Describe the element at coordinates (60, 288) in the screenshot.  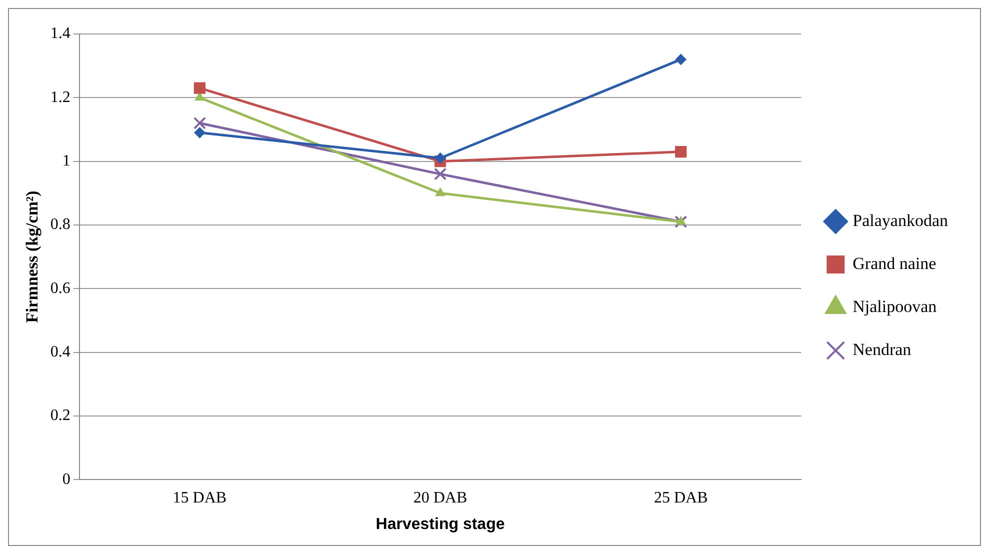
I see `y-tick-label: 0.6` at that location.